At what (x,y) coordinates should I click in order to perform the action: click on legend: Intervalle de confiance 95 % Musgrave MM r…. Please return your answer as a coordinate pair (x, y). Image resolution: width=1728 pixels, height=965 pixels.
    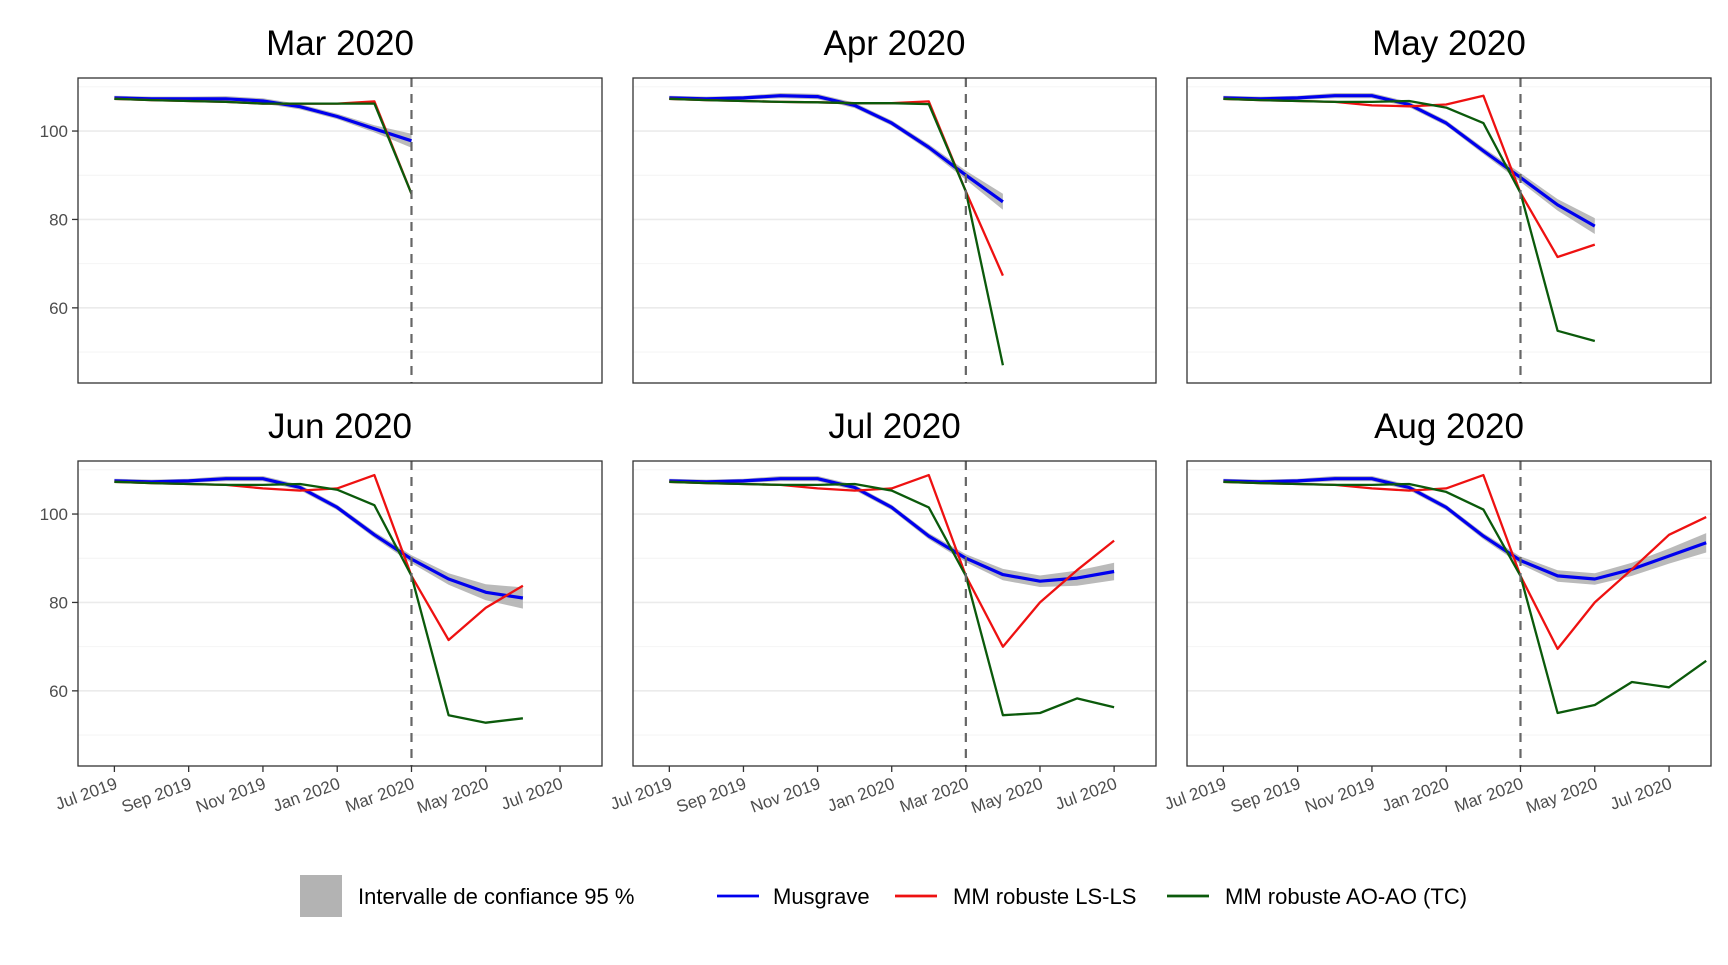
    Looking at the image, I should click on (883, 896).